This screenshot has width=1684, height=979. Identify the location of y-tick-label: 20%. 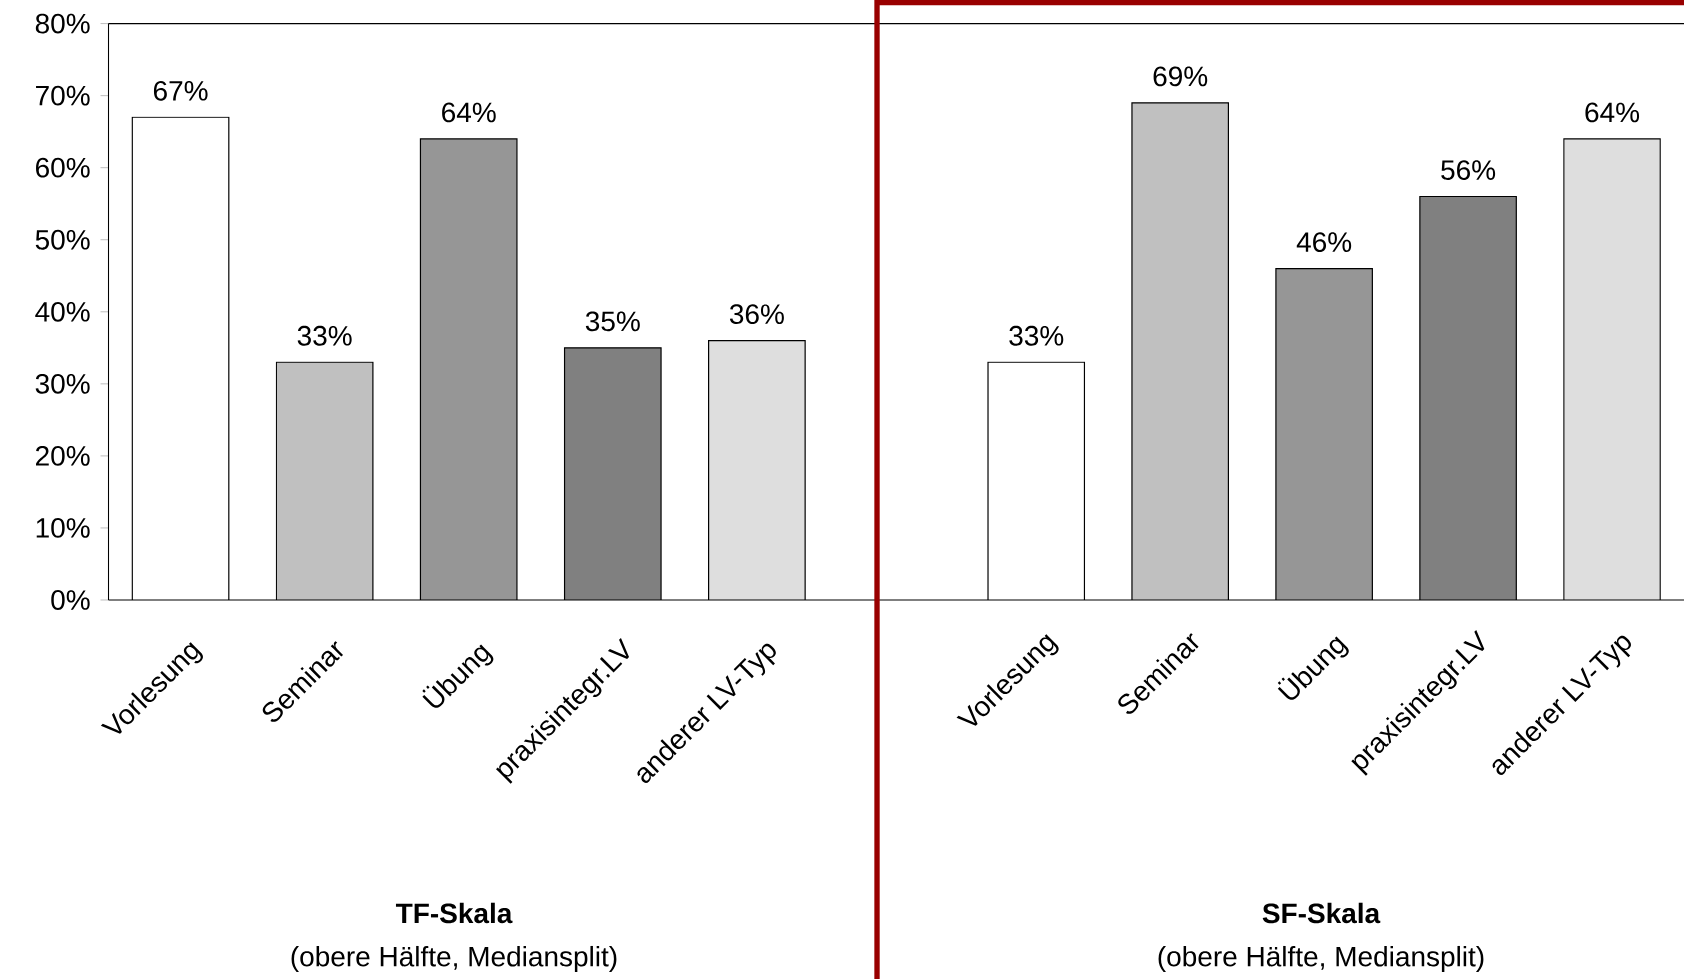
(63, 455).